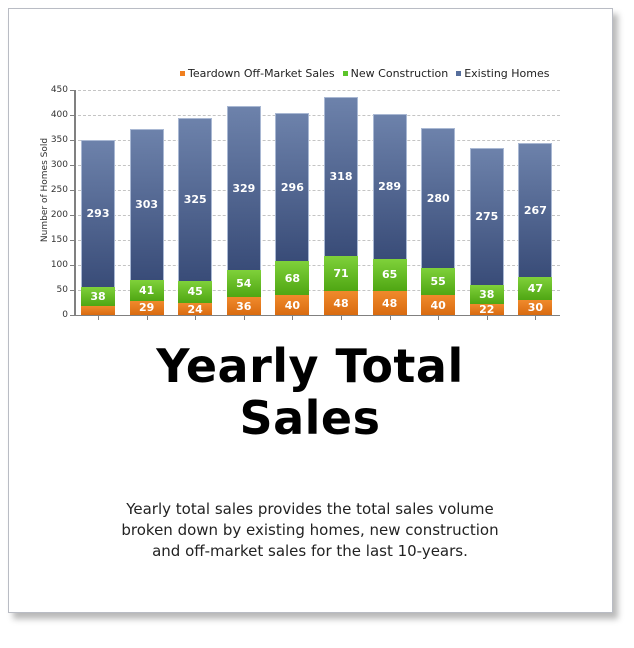 This screenshot has width=634, height=648. Describe the element at coordinates (59, 215) in the screenshot. I see `y-tick-label: 200` at that location.